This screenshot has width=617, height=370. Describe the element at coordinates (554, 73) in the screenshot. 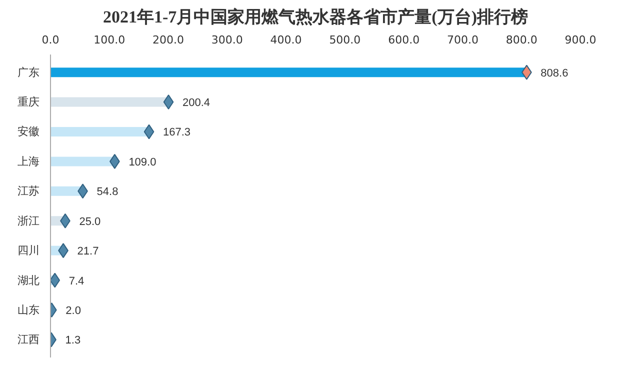

I see `data-label: 808.6` at that location.